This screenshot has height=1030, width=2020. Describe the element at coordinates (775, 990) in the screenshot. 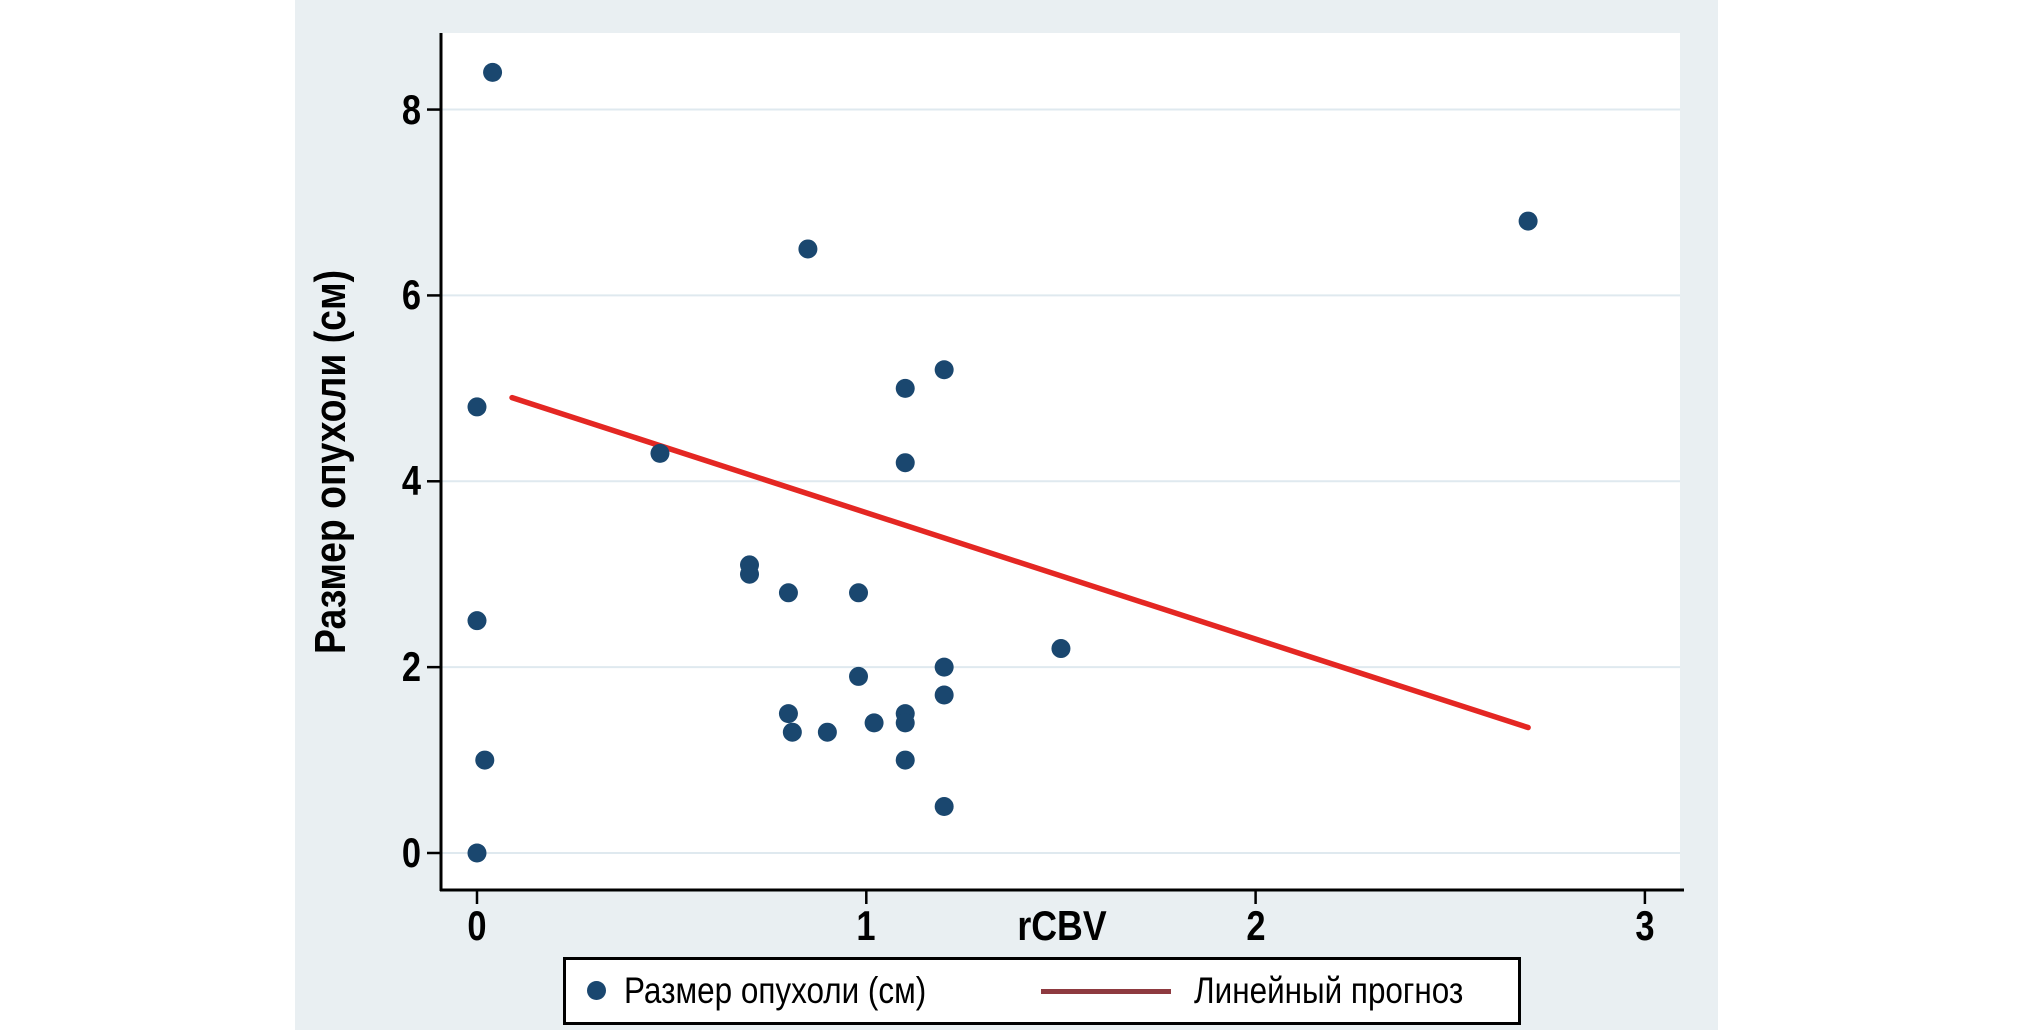

I see `legend-scatter-label: Размер опухоли (см)` at that location.